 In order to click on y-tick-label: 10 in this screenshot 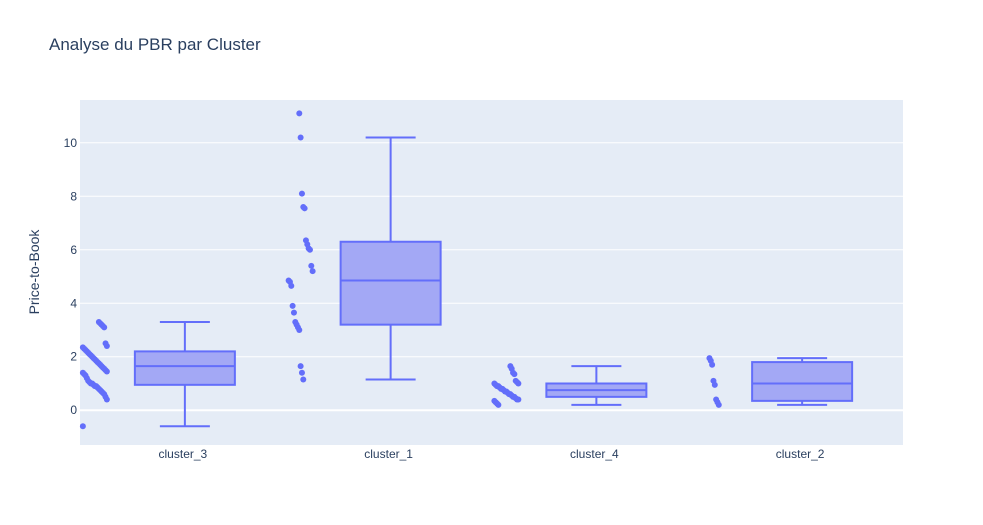, I will do `click(71, 143)`.